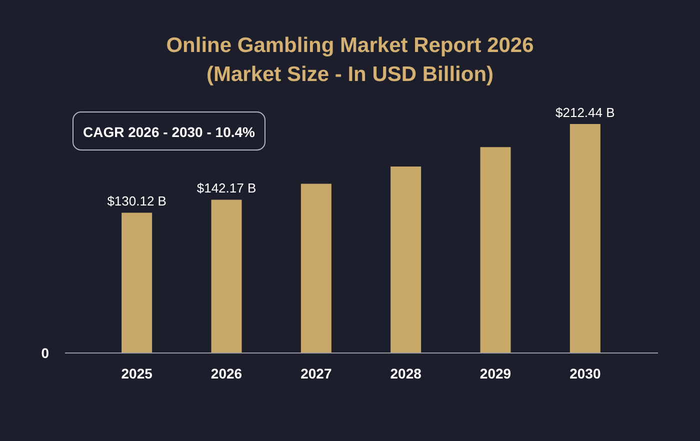 The width and height of the screenshot is (700, 441). I want to click on annotation: CAGR 2026 - 2030 - 10.4%, so click(169, 132).